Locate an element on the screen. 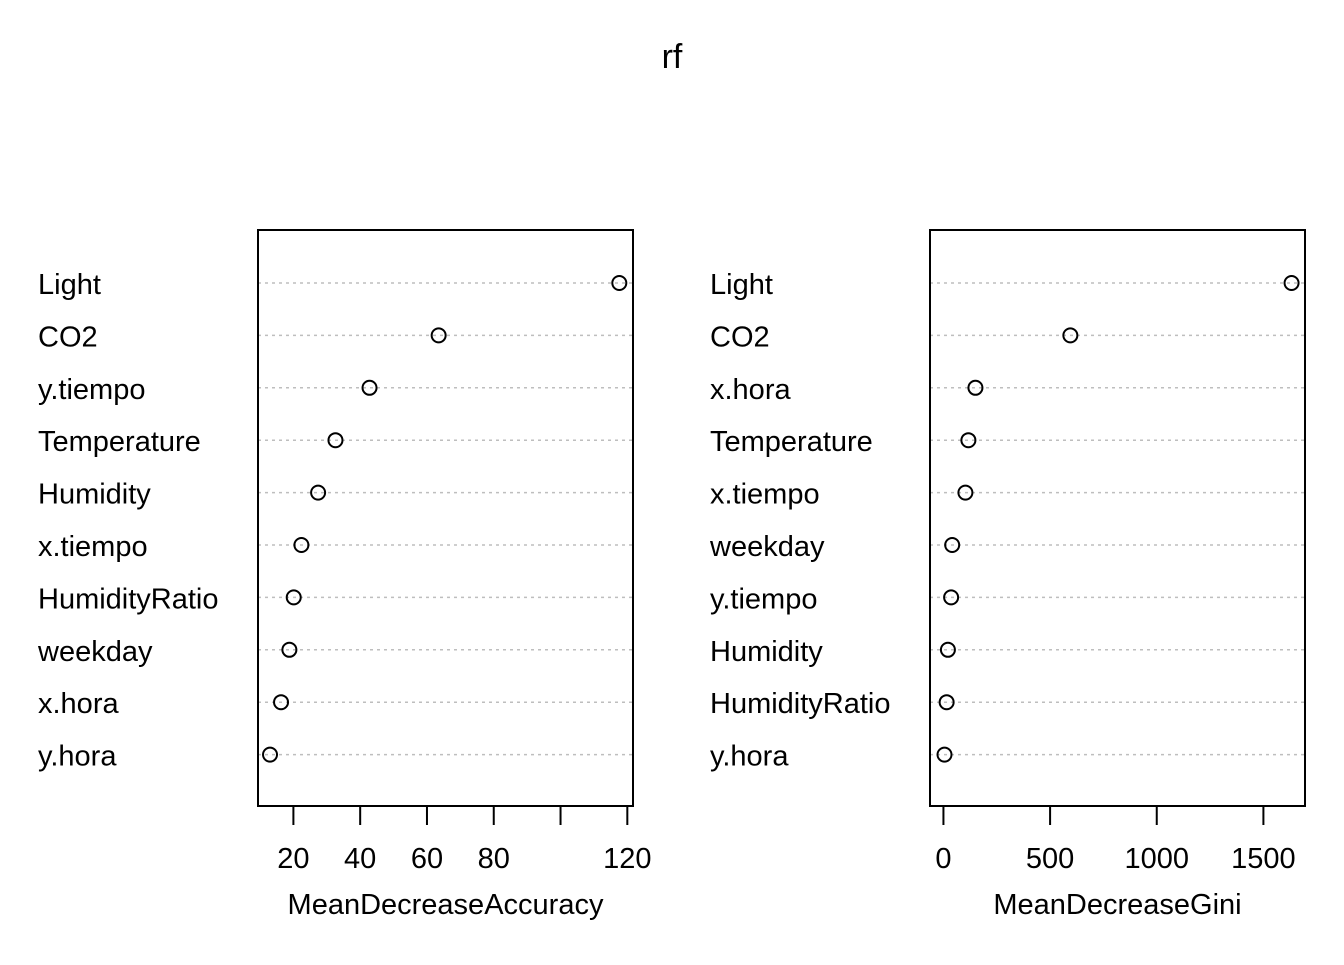 The height and width of the screenshot is (965, 1344). panel-2-row-label: Temperature is located at coordinates (791, 442).